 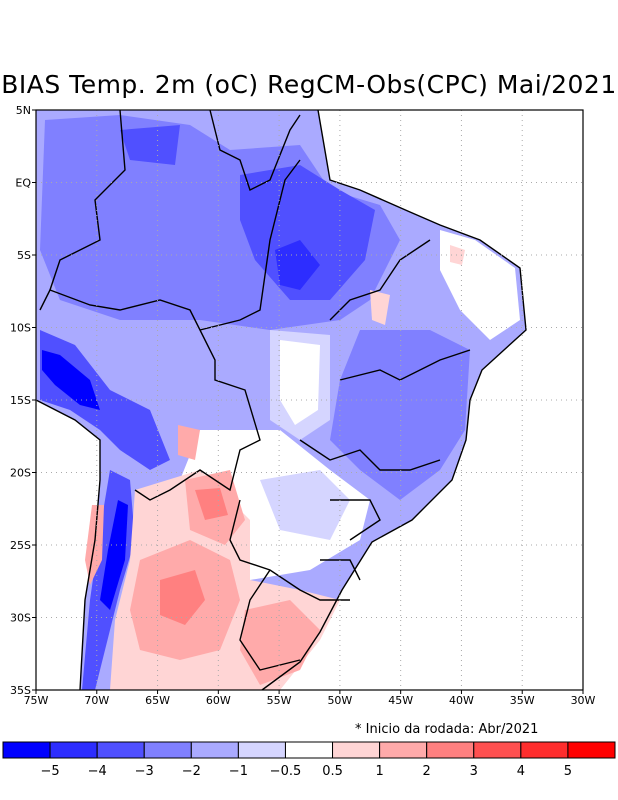 I want to click on y-tick-label: 15S, so click(x=20, y=400).